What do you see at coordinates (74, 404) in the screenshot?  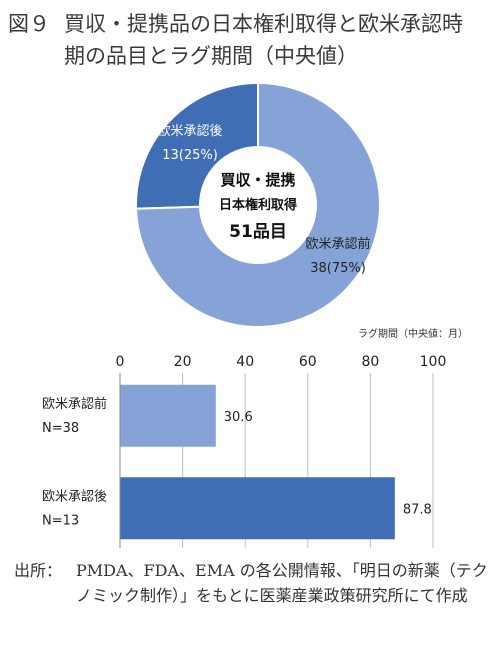 I see `category-label: 欧米承認前` at bounding box center [74, 404].